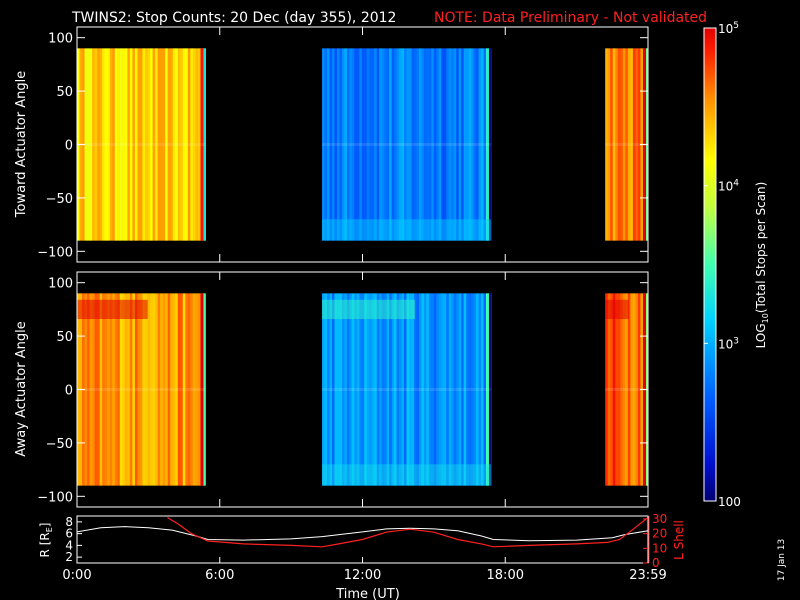 The image size is (800, 600). What do you see at coordinates (64, 92) in the screenshot?
I see `ytick-label: 50` at bounding box center [64, 92].